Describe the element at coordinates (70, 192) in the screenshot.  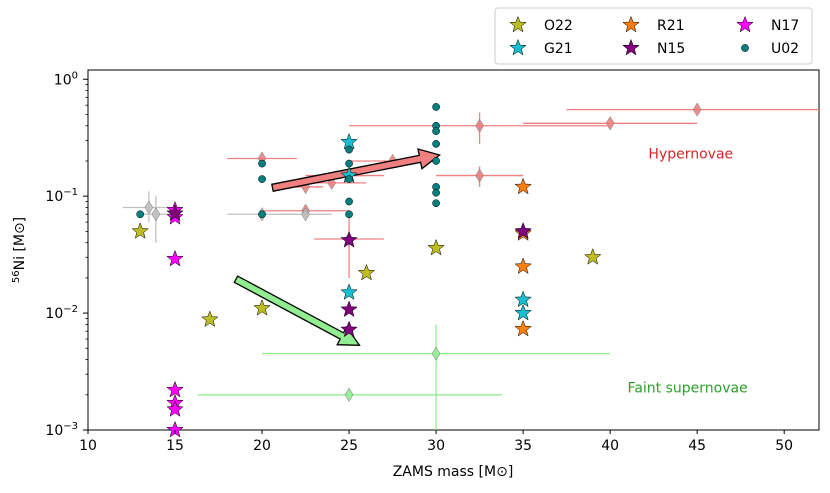
I see `y-tick-label-exponent: −1` at that location.